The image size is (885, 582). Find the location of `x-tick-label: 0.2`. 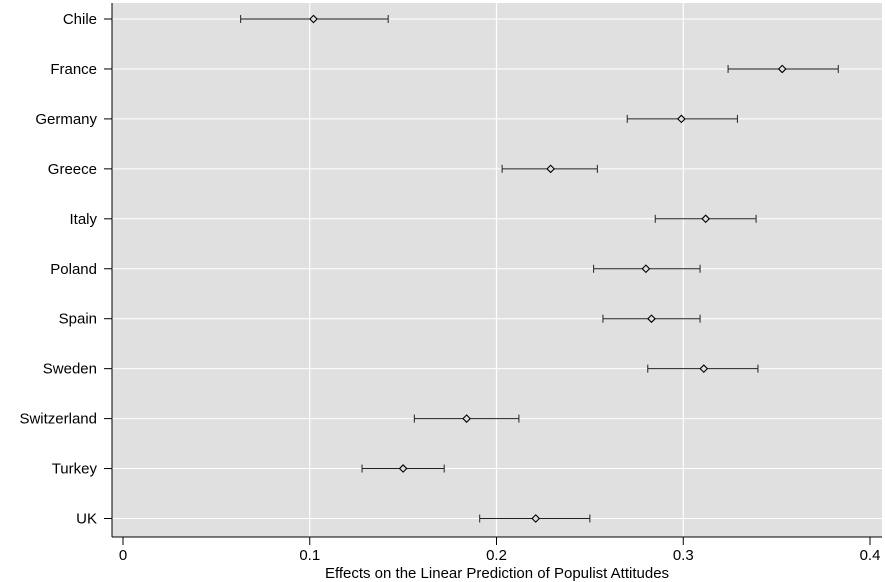

x-tick-label: 0.2 is located at coordinates (496, 555).